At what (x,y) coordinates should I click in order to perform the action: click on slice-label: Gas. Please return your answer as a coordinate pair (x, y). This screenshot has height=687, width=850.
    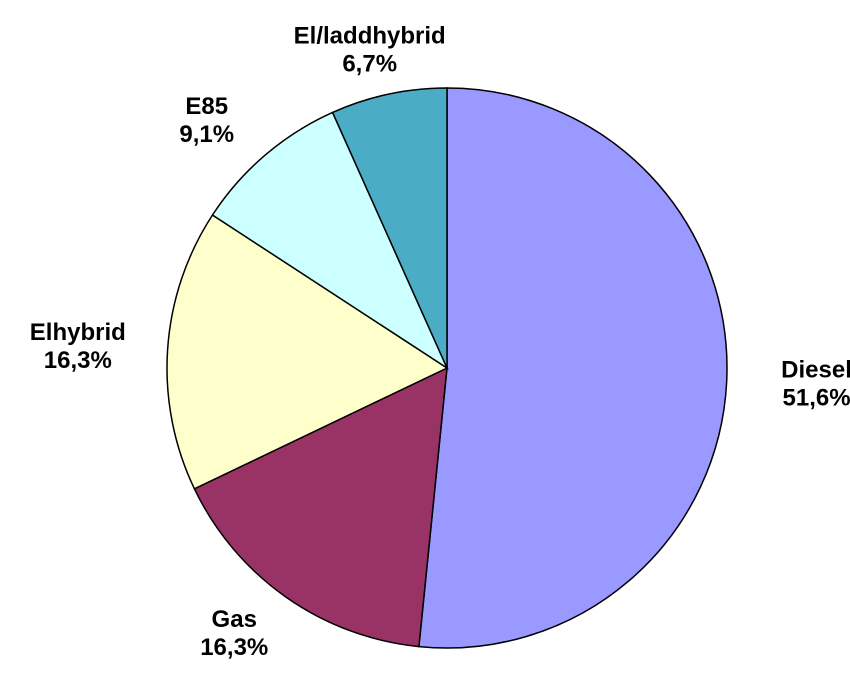
    Looking at the image, I should click on (234, 619).